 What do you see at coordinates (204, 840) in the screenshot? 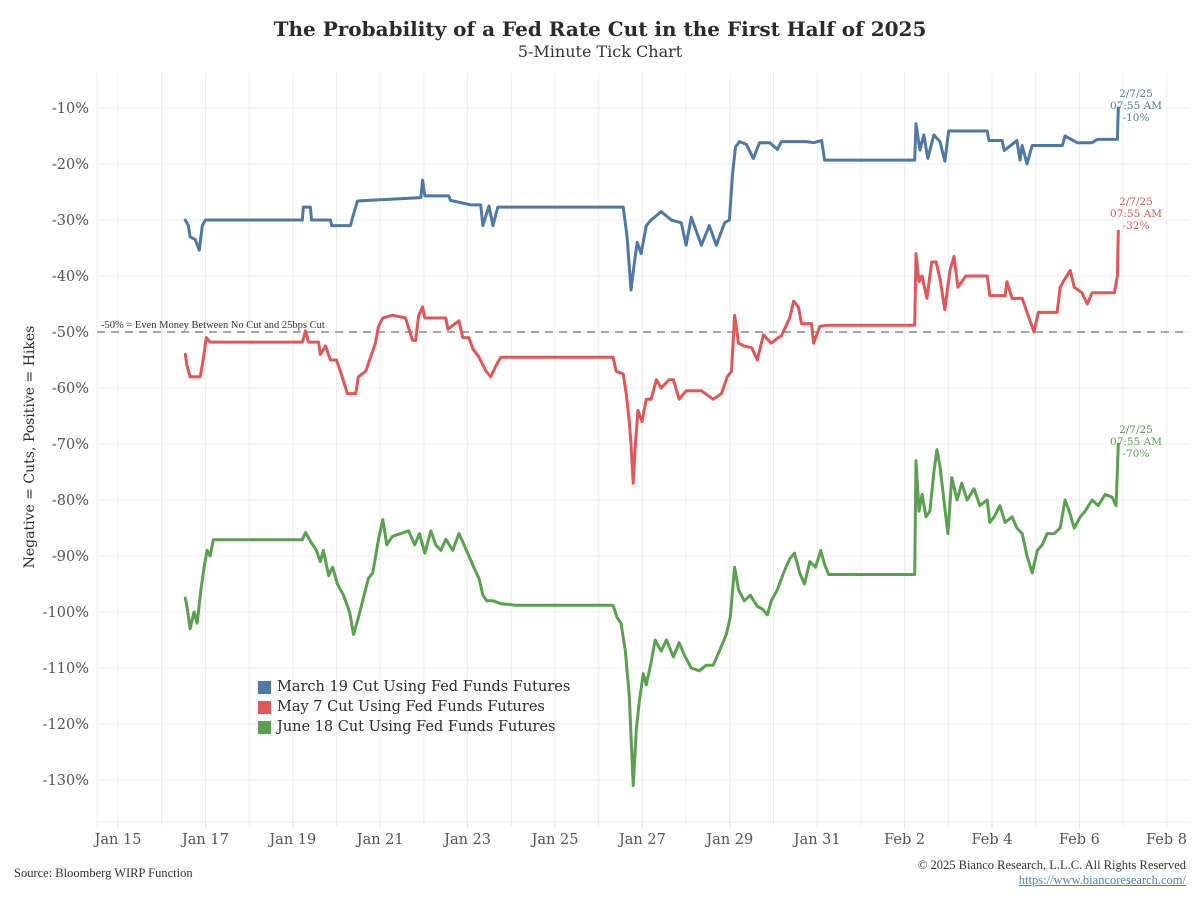
I see `x-tick-label: Jan 17` at bounding box center [204, 840].